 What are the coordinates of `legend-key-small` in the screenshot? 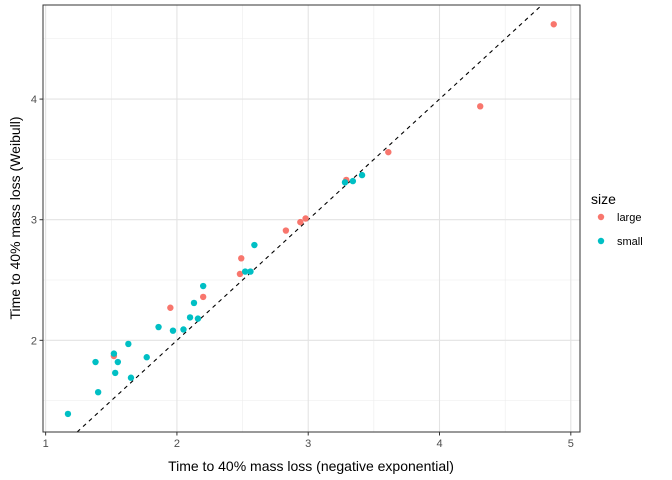 It's located at (601, 241).